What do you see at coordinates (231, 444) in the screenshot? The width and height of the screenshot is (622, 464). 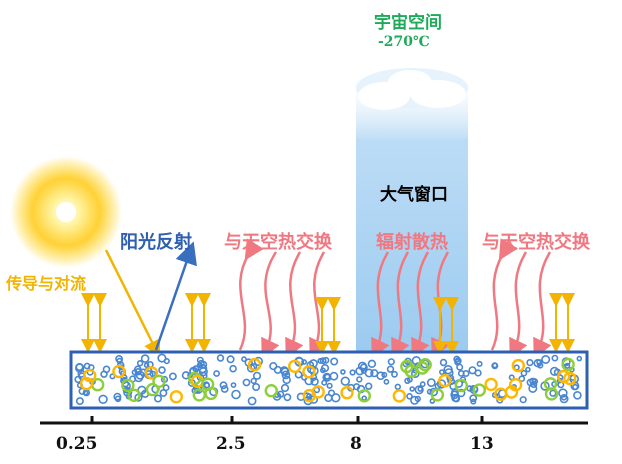 I see `wavelength-tick-label: 2.5` at bounding box center [231, 444].